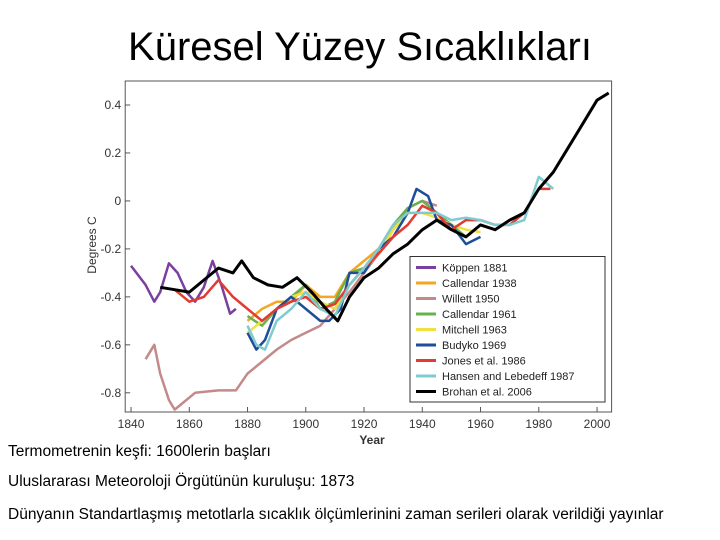 The width and height of the screenshot is (720, 540). I want to click on x-axis-label: Year, so click(372, 440).